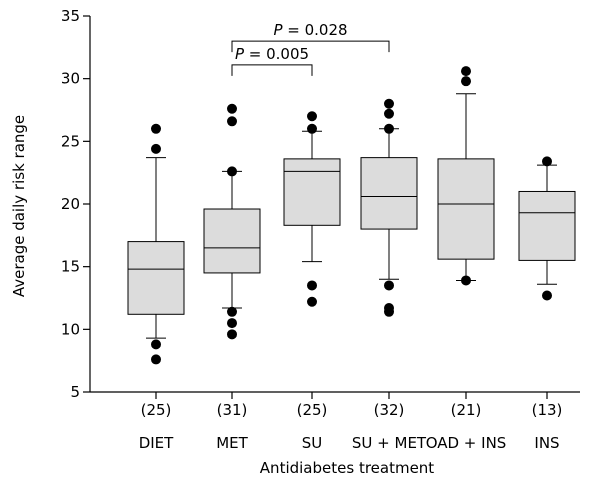 This screenshot has width=591, height=482. I want to click on significance-bracket: P = 0.028, so click(310, 37).